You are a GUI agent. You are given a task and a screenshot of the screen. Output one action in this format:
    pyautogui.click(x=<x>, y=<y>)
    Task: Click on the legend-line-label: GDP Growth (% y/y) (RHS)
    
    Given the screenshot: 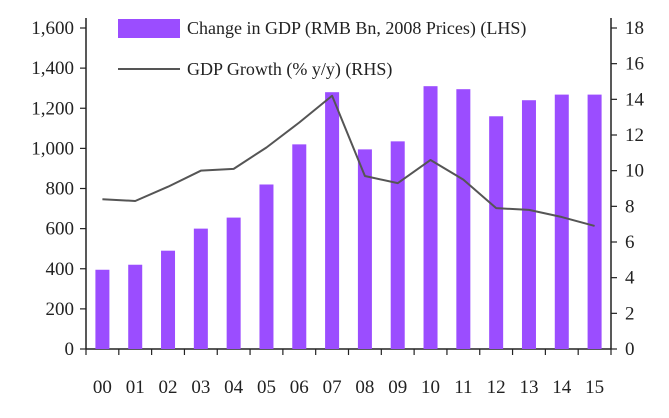 What is the action you would take?
    pyautogui.click(x=289, y=69)
    